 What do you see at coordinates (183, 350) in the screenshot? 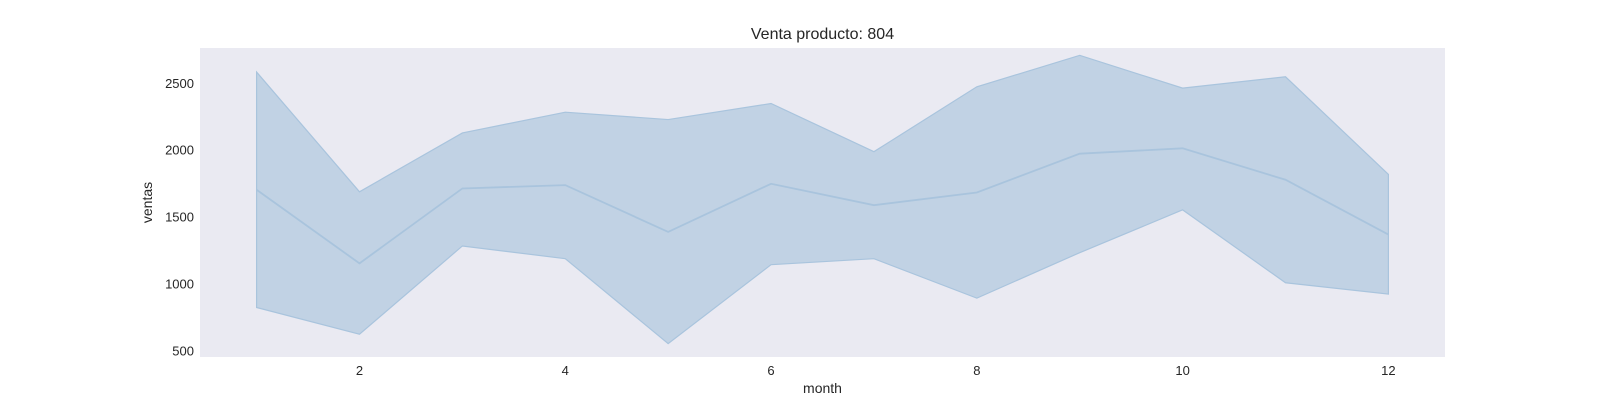
I see `y-tick-label: 500` at bounding box center [183, 350].